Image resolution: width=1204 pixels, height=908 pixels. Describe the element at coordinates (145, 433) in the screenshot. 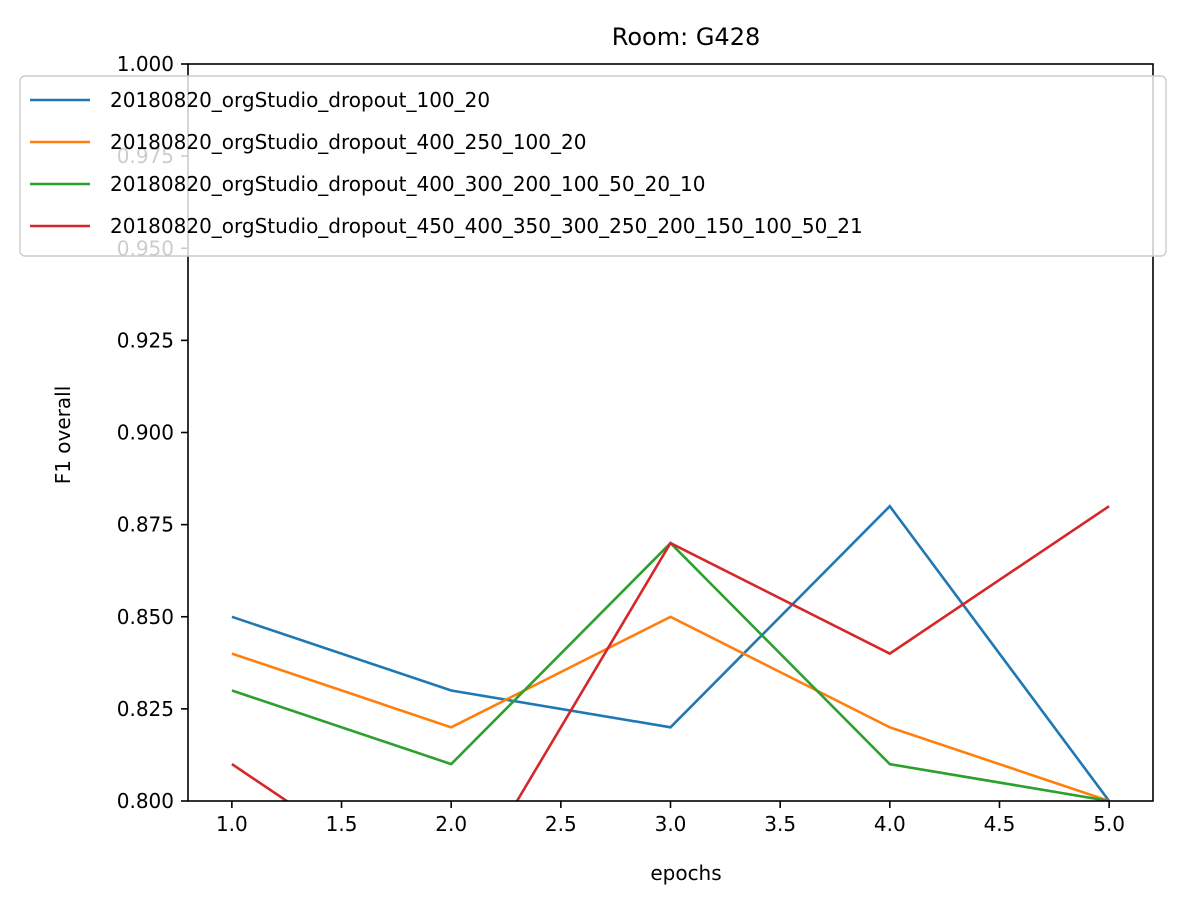

I see `y-tick-label: 0.900` at that location.